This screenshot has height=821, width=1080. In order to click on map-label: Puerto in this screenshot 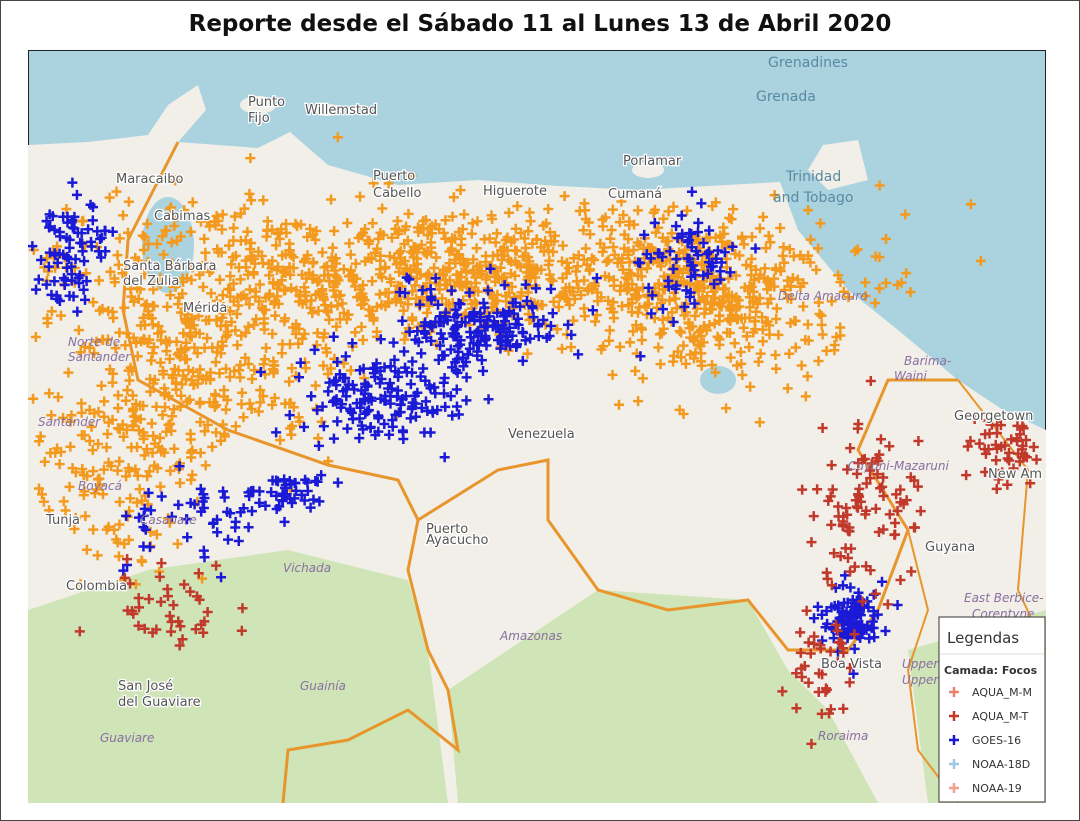, I will do `click(447, 529)`.